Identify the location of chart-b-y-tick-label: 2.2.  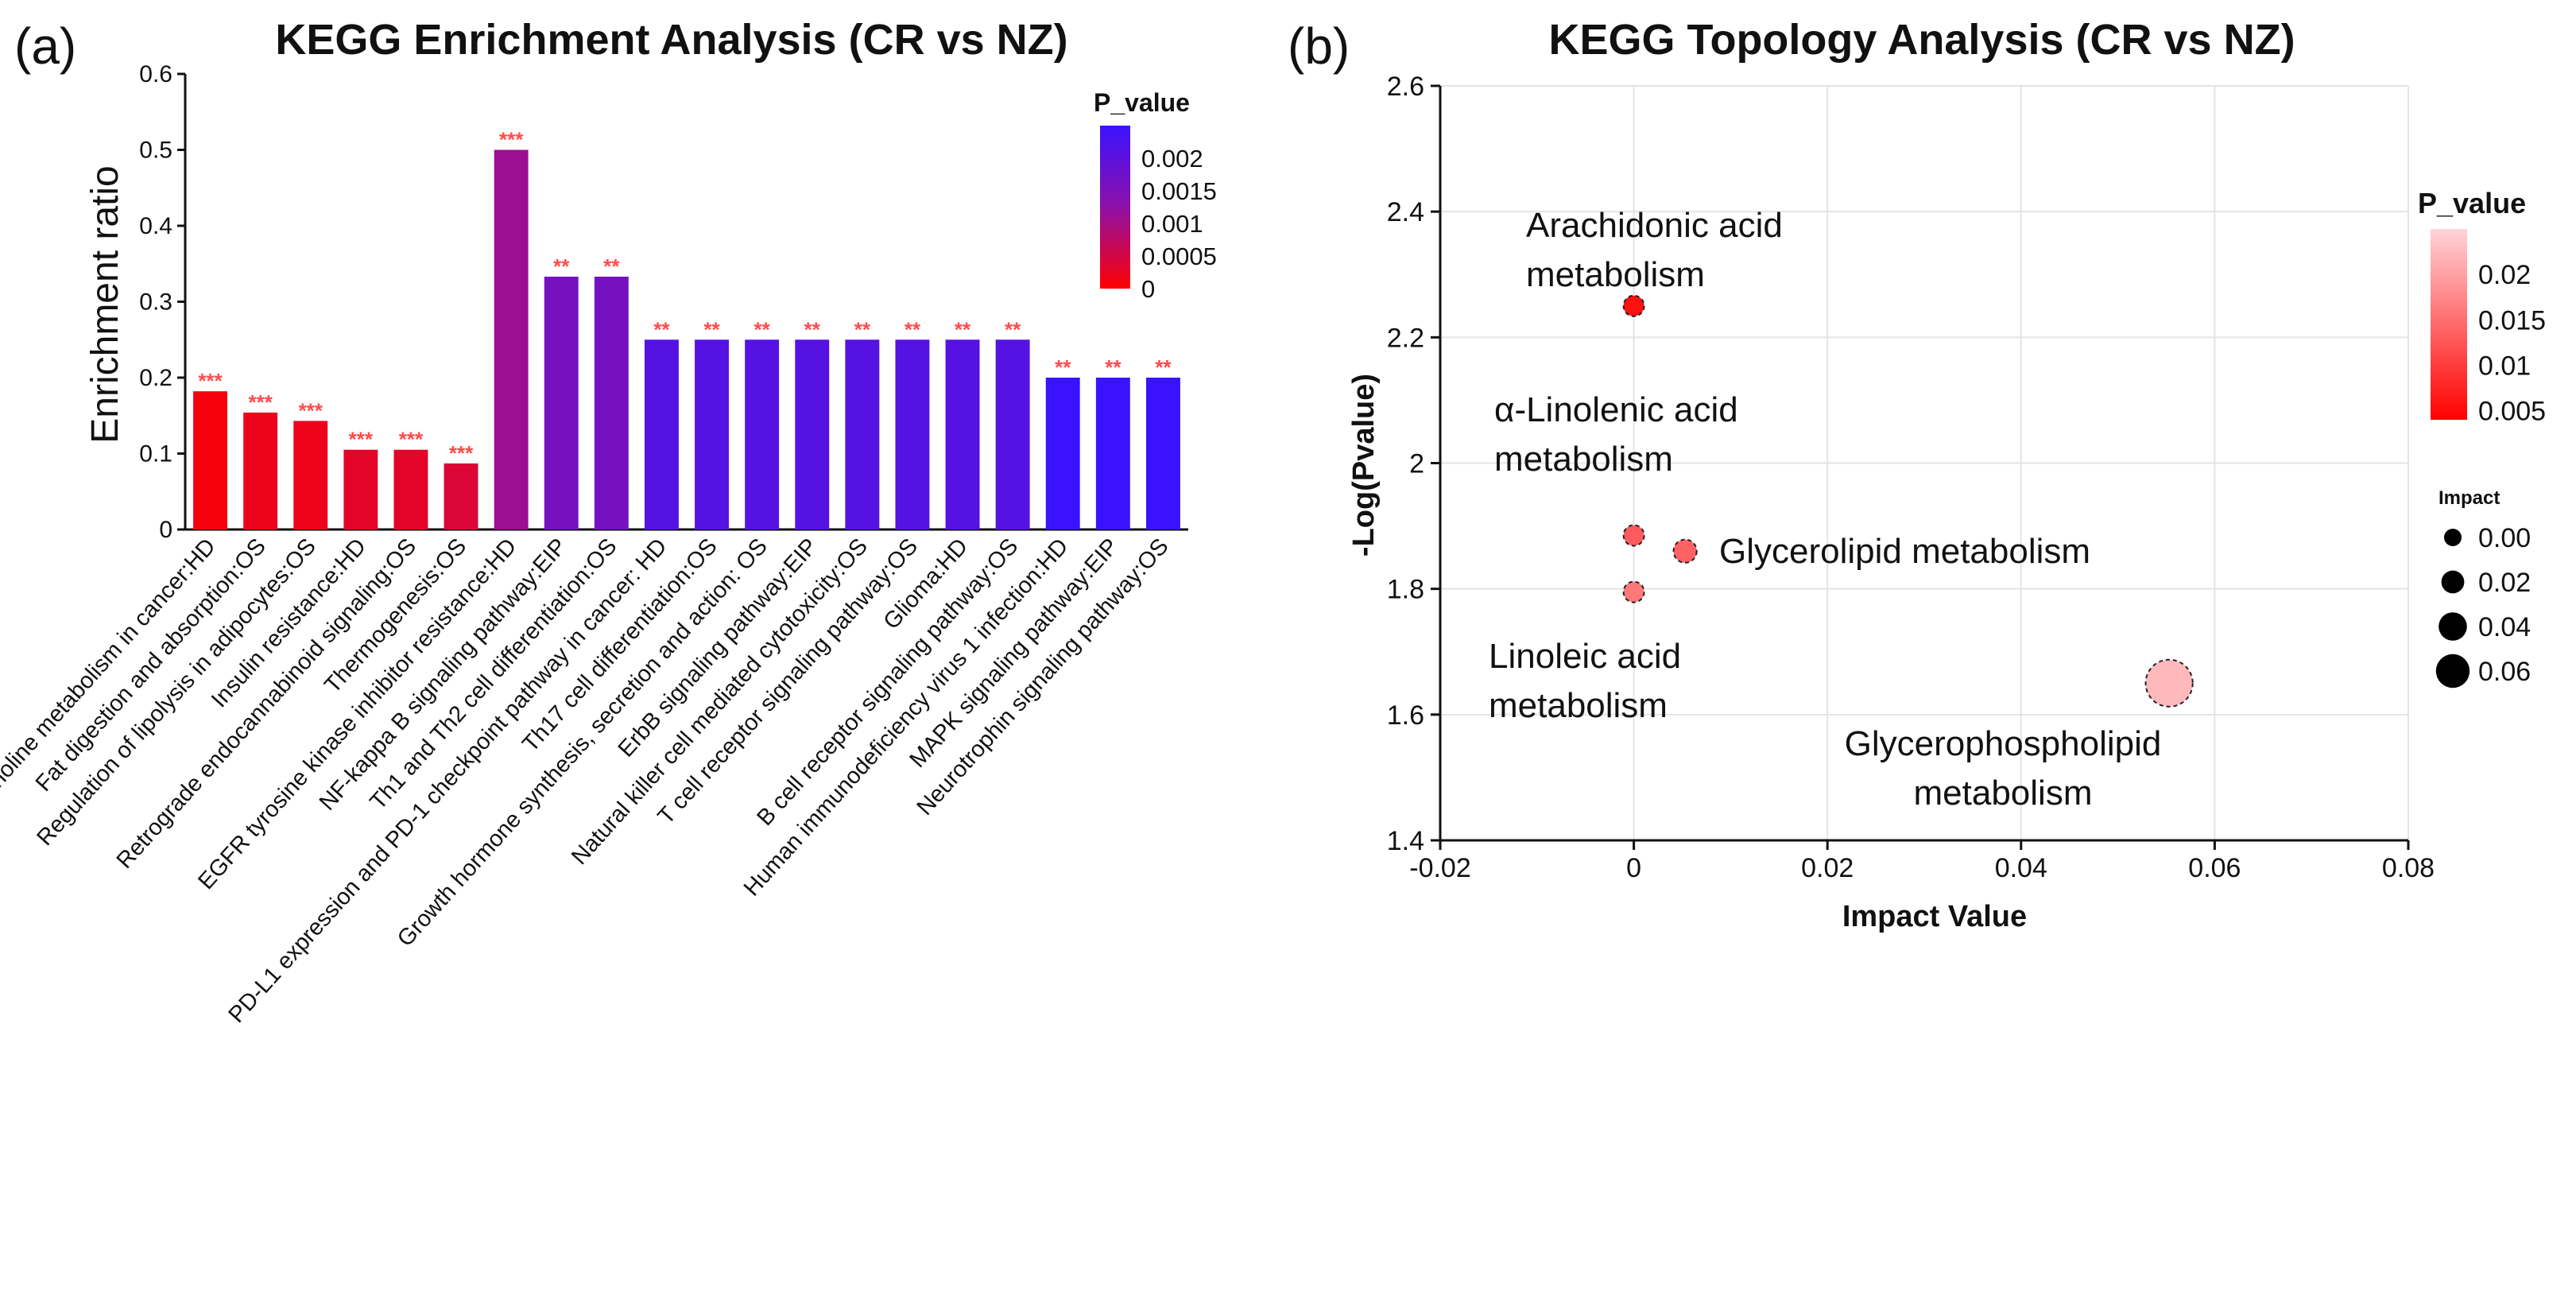
(1405, 338).